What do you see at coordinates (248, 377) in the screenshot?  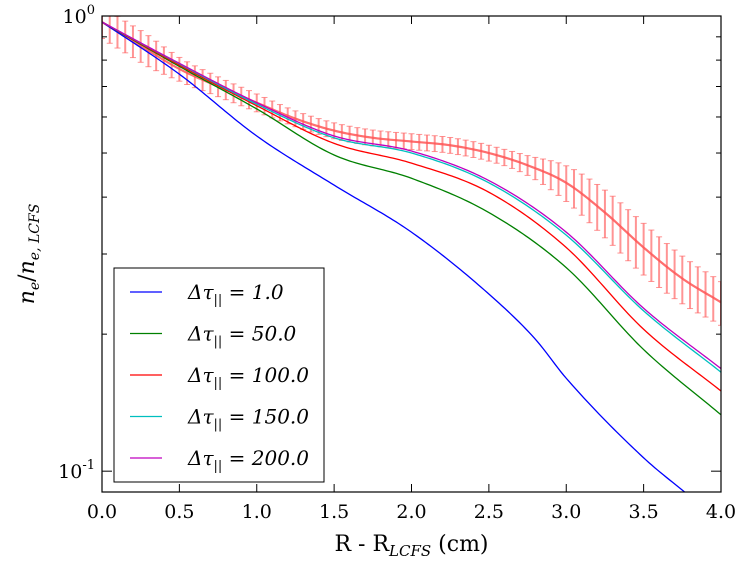 I see `legend-label: Δτ|| = 100.0` at bounding box center [248, 377].